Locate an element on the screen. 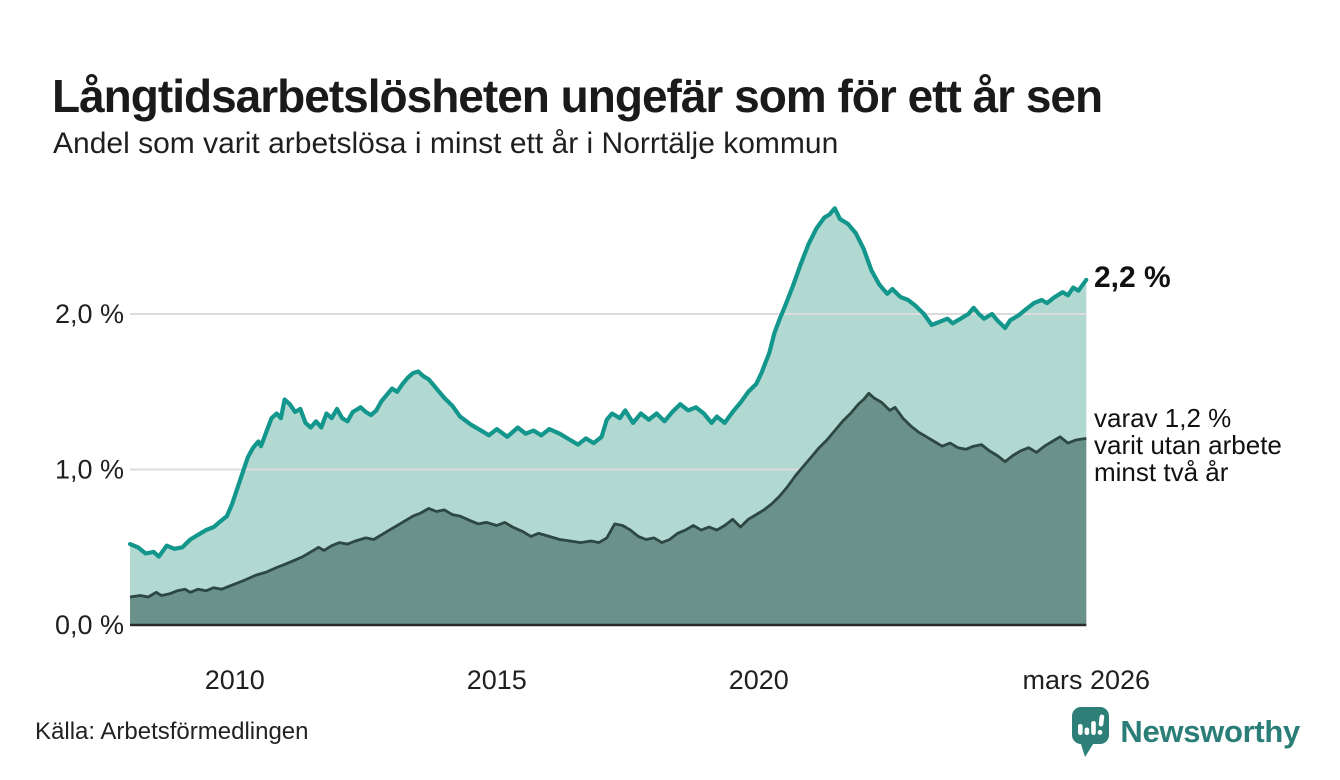  x-tick-label-2015: 2015 is located at coordinates (497, 680).